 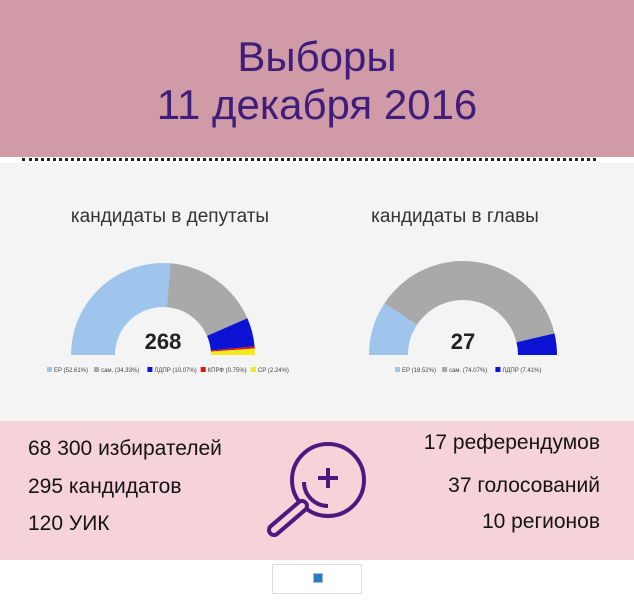 I want to click on chart1-legend-label-2: ЛДПР (7.41%), so click(x=521, y=371).